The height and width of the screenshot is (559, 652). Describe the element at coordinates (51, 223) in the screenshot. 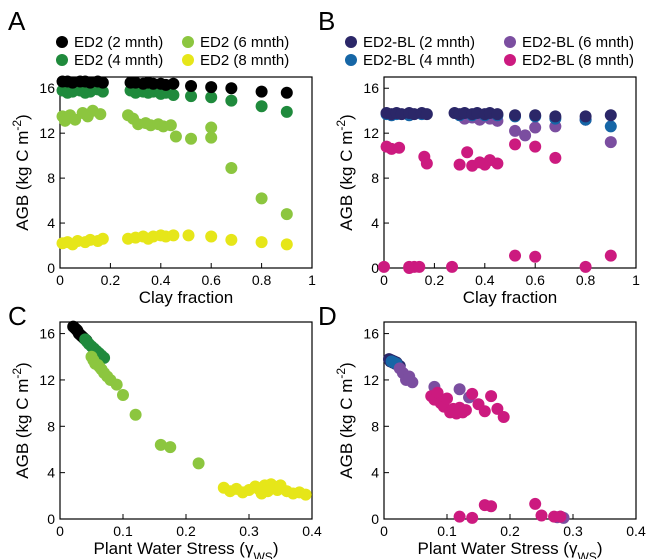

I see `y-tick-label-a: 4` at that location.